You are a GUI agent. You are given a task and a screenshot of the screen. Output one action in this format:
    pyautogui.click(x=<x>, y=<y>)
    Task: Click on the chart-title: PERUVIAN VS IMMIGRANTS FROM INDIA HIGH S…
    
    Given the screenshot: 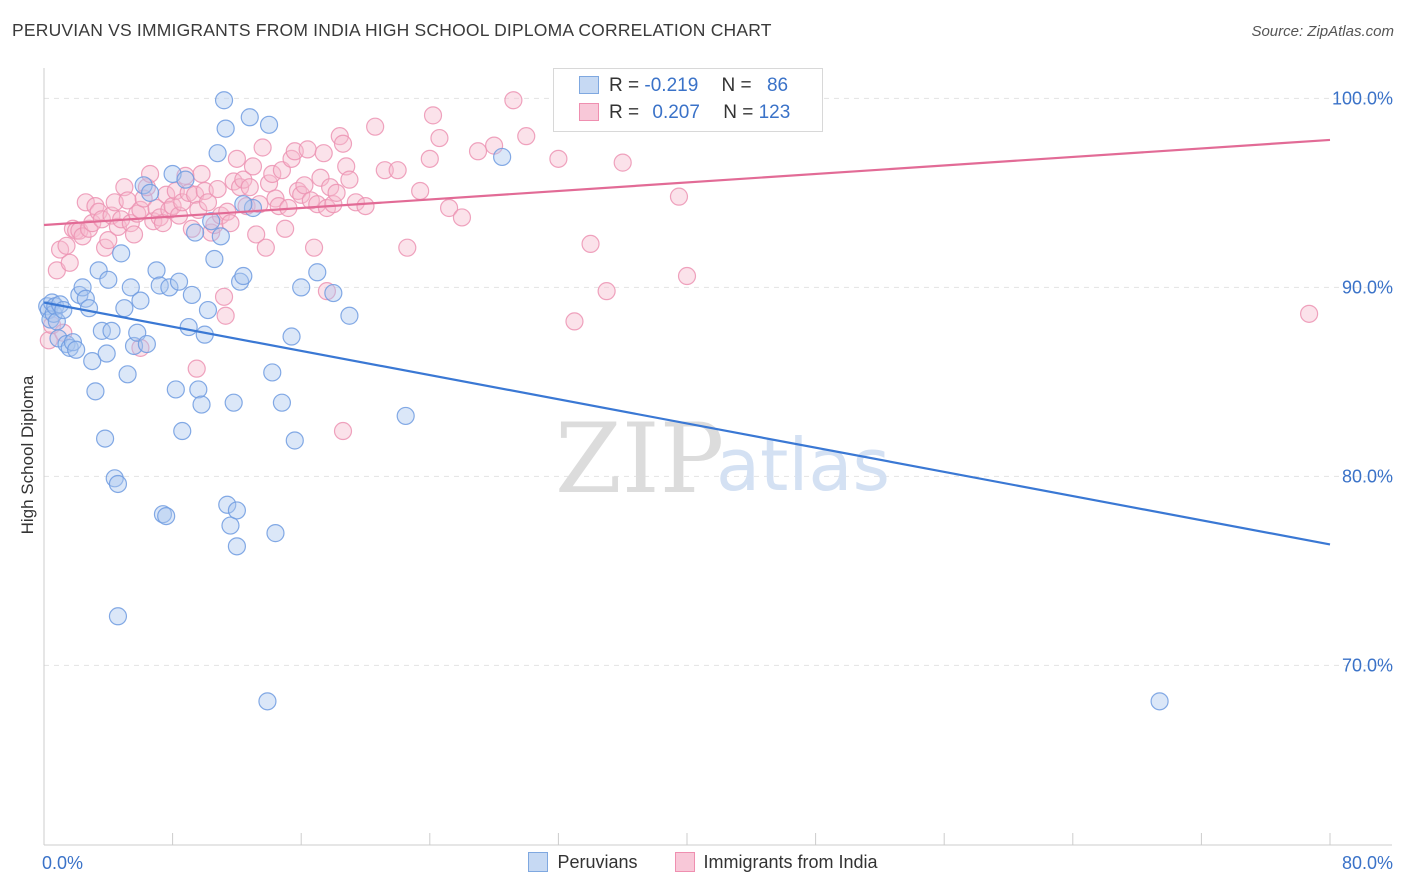 What is the action you would take?
    pyautogui.click(x=392, y=30)
    